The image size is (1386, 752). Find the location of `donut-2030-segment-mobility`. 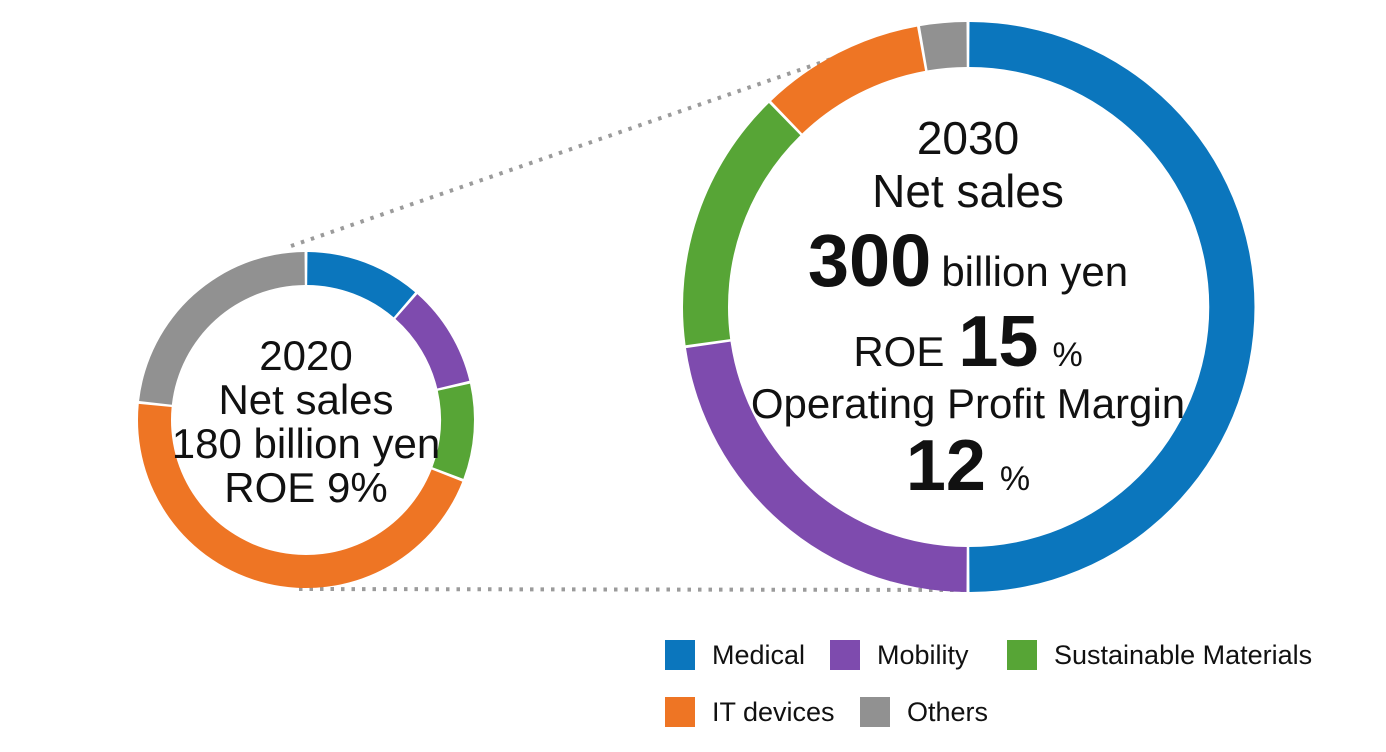

donut-2030-segment-mobility is located at coordinates (826, 466).